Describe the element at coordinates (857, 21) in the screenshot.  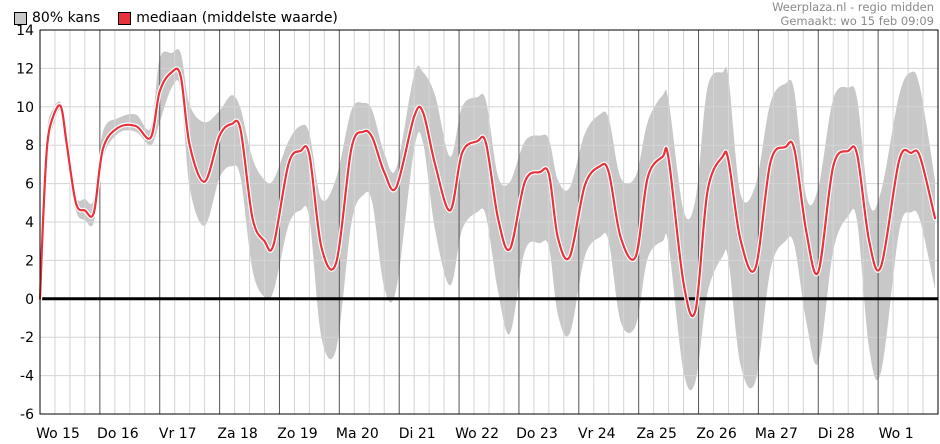
I see `credits-made: Gemaakt: wo 15 feb 09:09` at that location.